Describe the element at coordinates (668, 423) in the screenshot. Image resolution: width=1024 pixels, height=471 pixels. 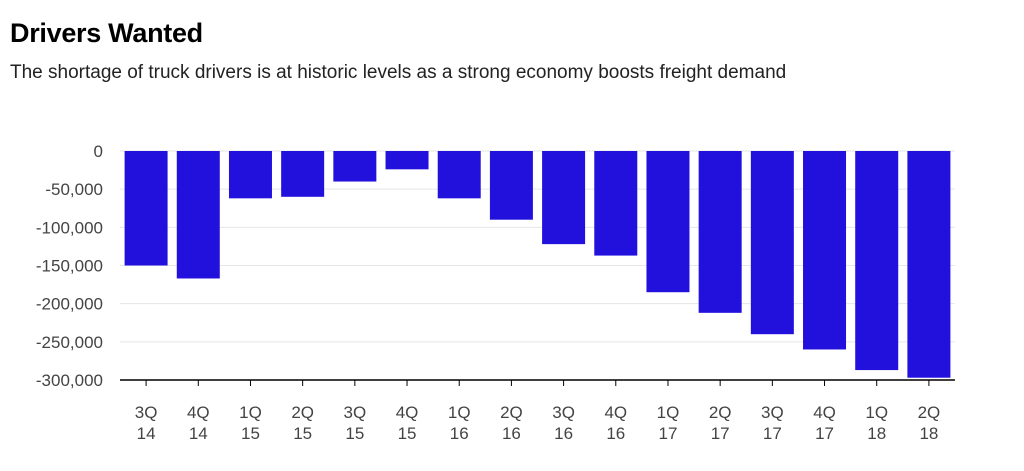
I see `x-tick-label: 1Q 17` at that location.